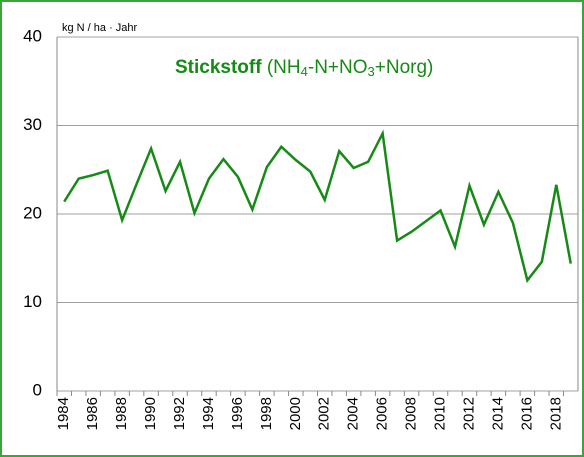  I want to click on y-tick-label: 0, so click(37, 389).